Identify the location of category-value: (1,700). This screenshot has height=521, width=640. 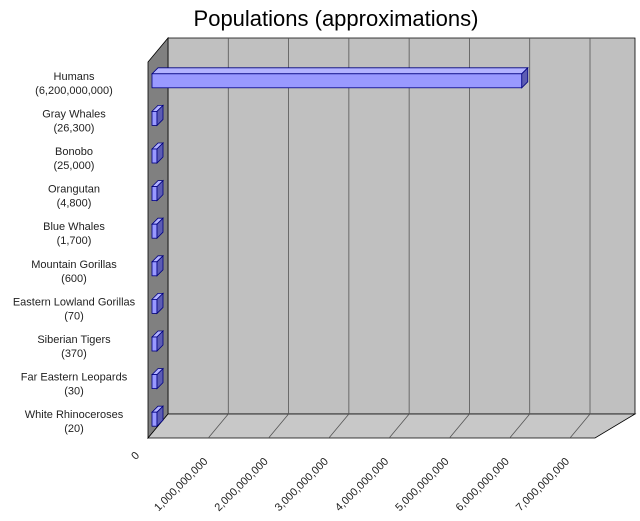
(74, 241).